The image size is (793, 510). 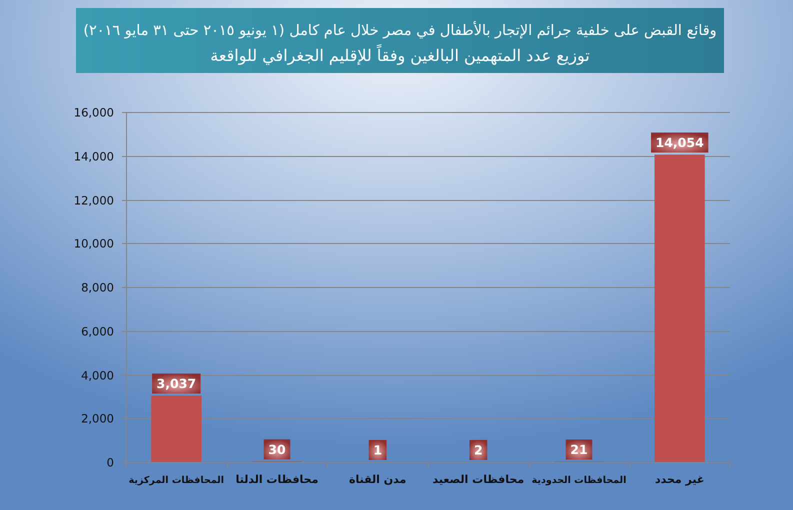 What do you see at coordinates (579, 450) in the screenshot?
I see `data-label: 21` at bounding box center [579, 450].